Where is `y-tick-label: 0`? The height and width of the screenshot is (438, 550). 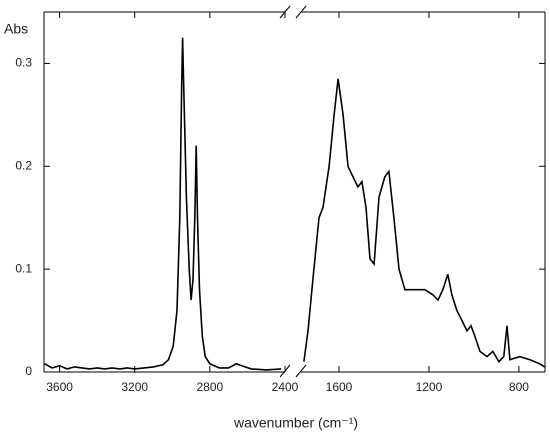 y-tick-label: 0 is located at coordinates (28, 371).